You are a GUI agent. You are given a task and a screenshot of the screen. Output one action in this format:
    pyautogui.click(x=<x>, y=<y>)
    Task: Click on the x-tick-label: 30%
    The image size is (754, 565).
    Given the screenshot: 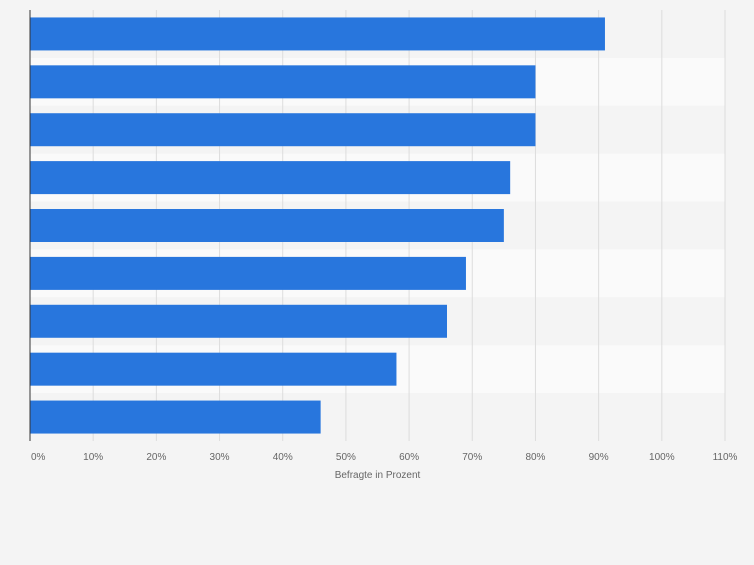 What is the action you would take?
    pyautogui.click(x=220, y=457)
    